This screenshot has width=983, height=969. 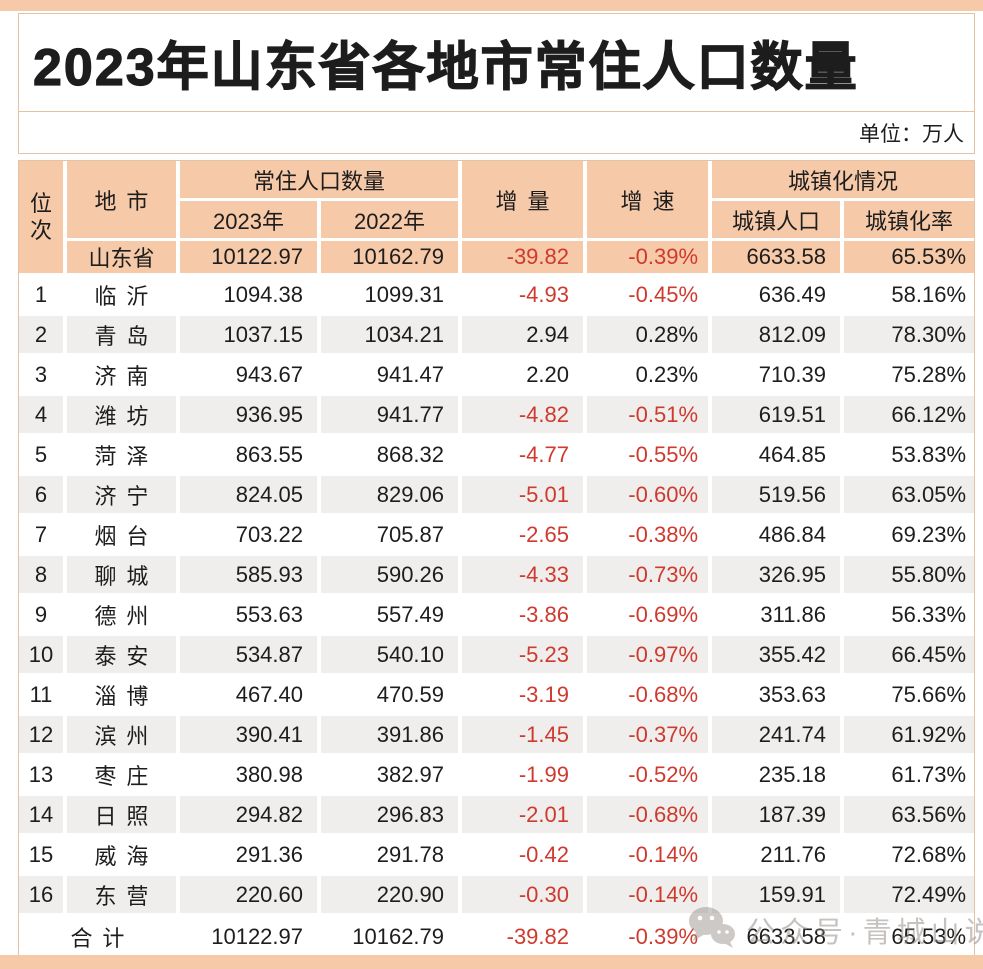 What do you see at coordinates (391, 936) in the screenshot?
I see `total-pop-2022: 10162.79` at bounding box center [391, 936].